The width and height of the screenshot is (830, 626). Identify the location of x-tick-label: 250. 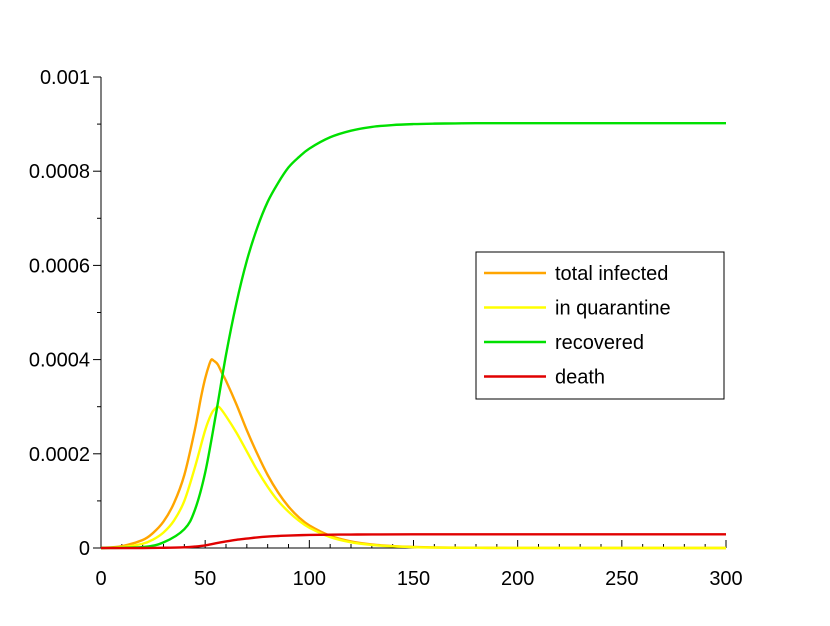
(621, 579).